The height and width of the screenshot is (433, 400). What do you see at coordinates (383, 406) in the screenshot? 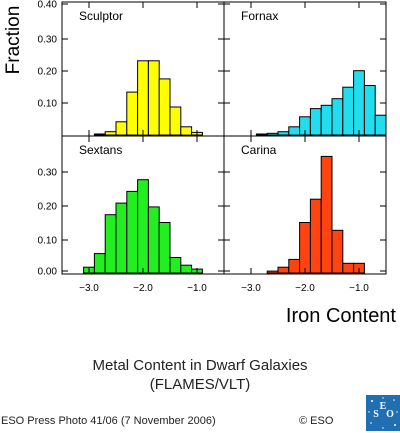
I see `svg-text: E` at bounding box center [383, 406].